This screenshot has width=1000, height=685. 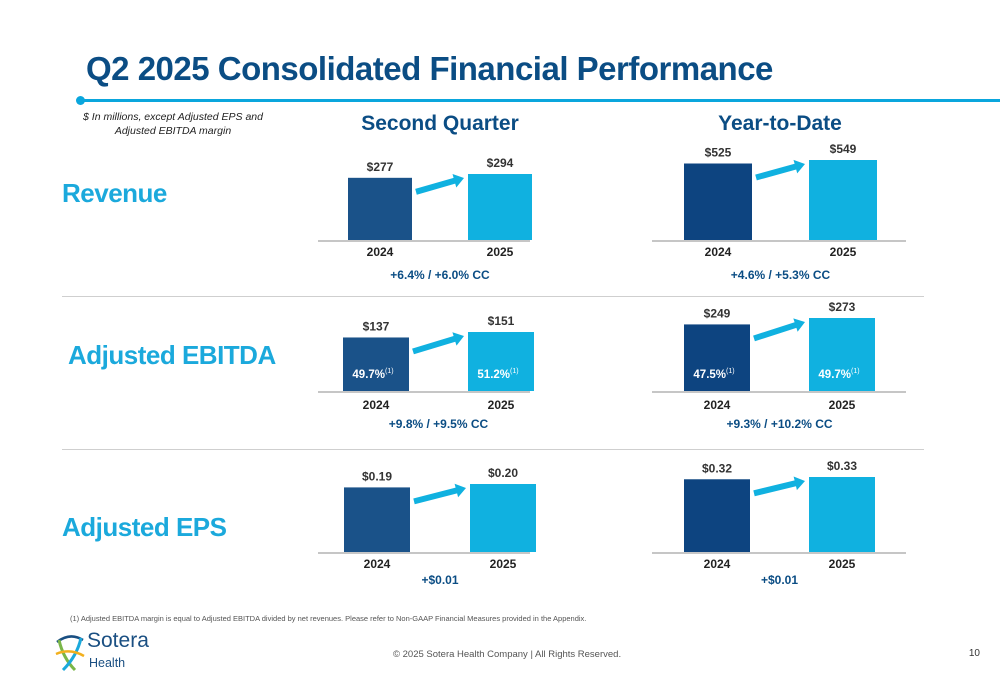 What do you see at coordinates (717, 313) in the screenshot?
I see `bar-value-label: $249` at bounding box center [717, 313].